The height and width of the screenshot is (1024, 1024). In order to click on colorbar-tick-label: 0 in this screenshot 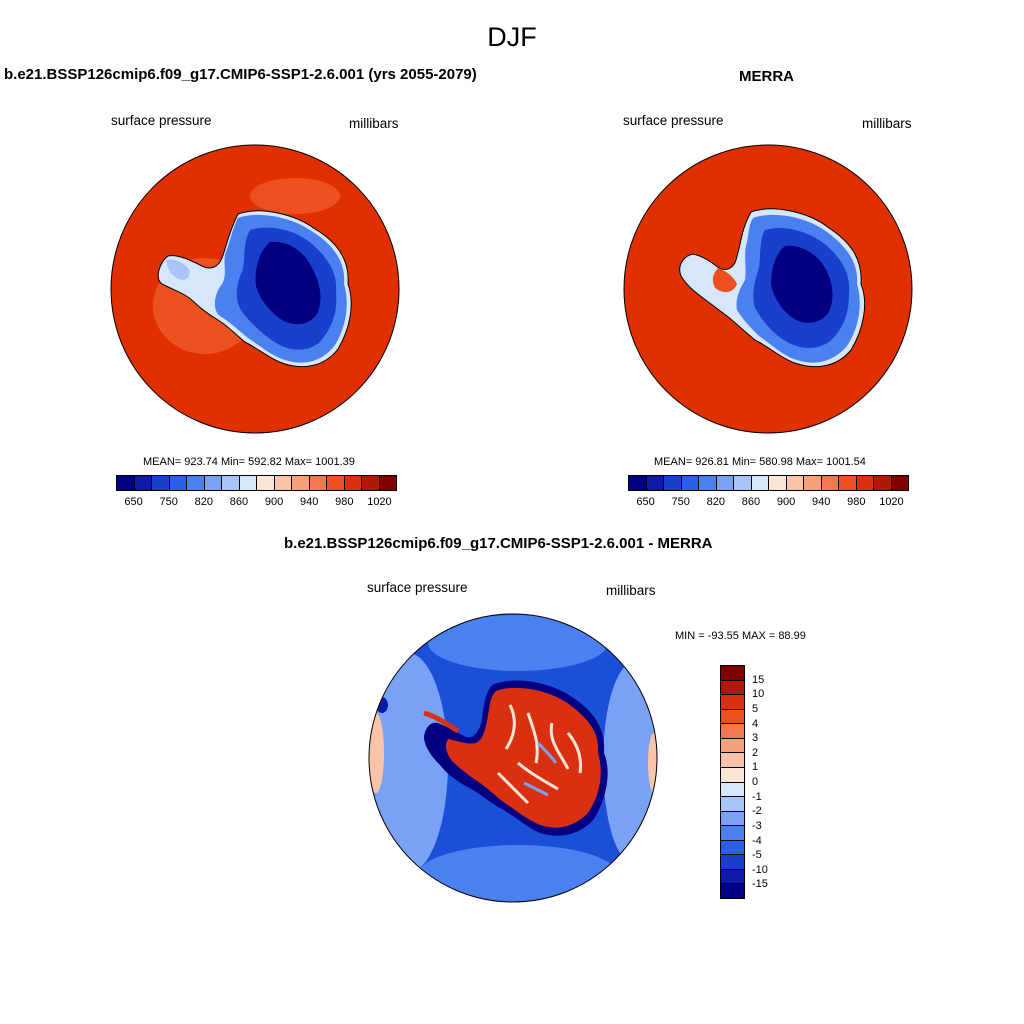, I will do `click(755, 782)`.